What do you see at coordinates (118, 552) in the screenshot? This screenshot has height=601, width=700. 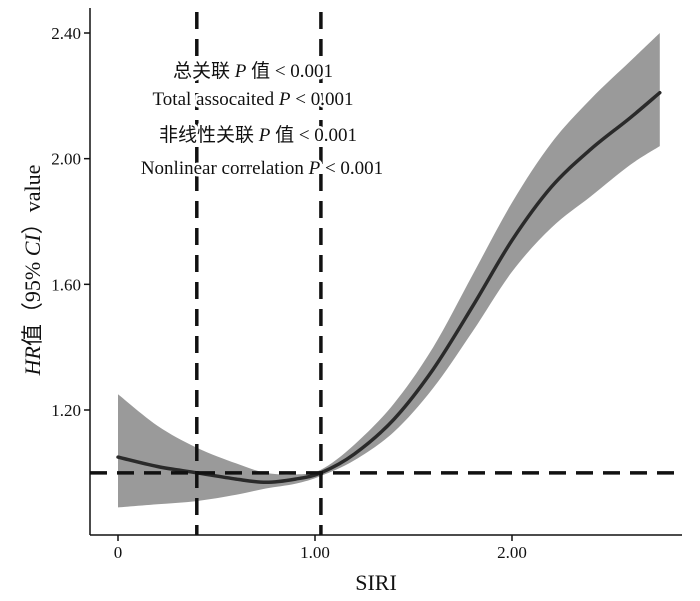 I see `x-tick-label: 0` at bounding box center [118, 552].